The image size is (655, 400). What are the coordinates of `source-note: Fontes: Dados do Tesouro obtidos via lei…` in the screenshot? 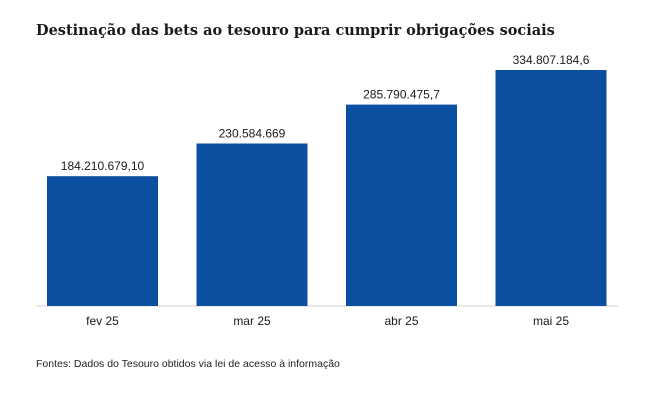 It's located at (188, 364).